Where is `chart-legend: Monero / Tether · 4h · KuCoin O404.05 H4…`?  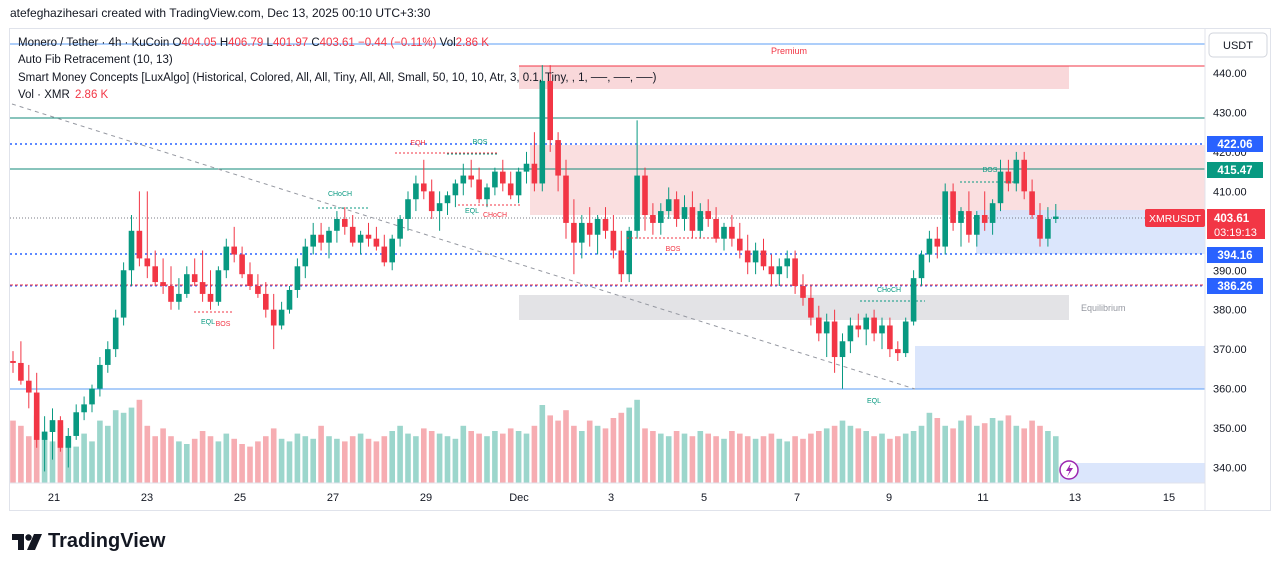 chart-legend: Monero / Tether · 4h · KuCoin O404.05 H4… is located at coordinates (337, 69).